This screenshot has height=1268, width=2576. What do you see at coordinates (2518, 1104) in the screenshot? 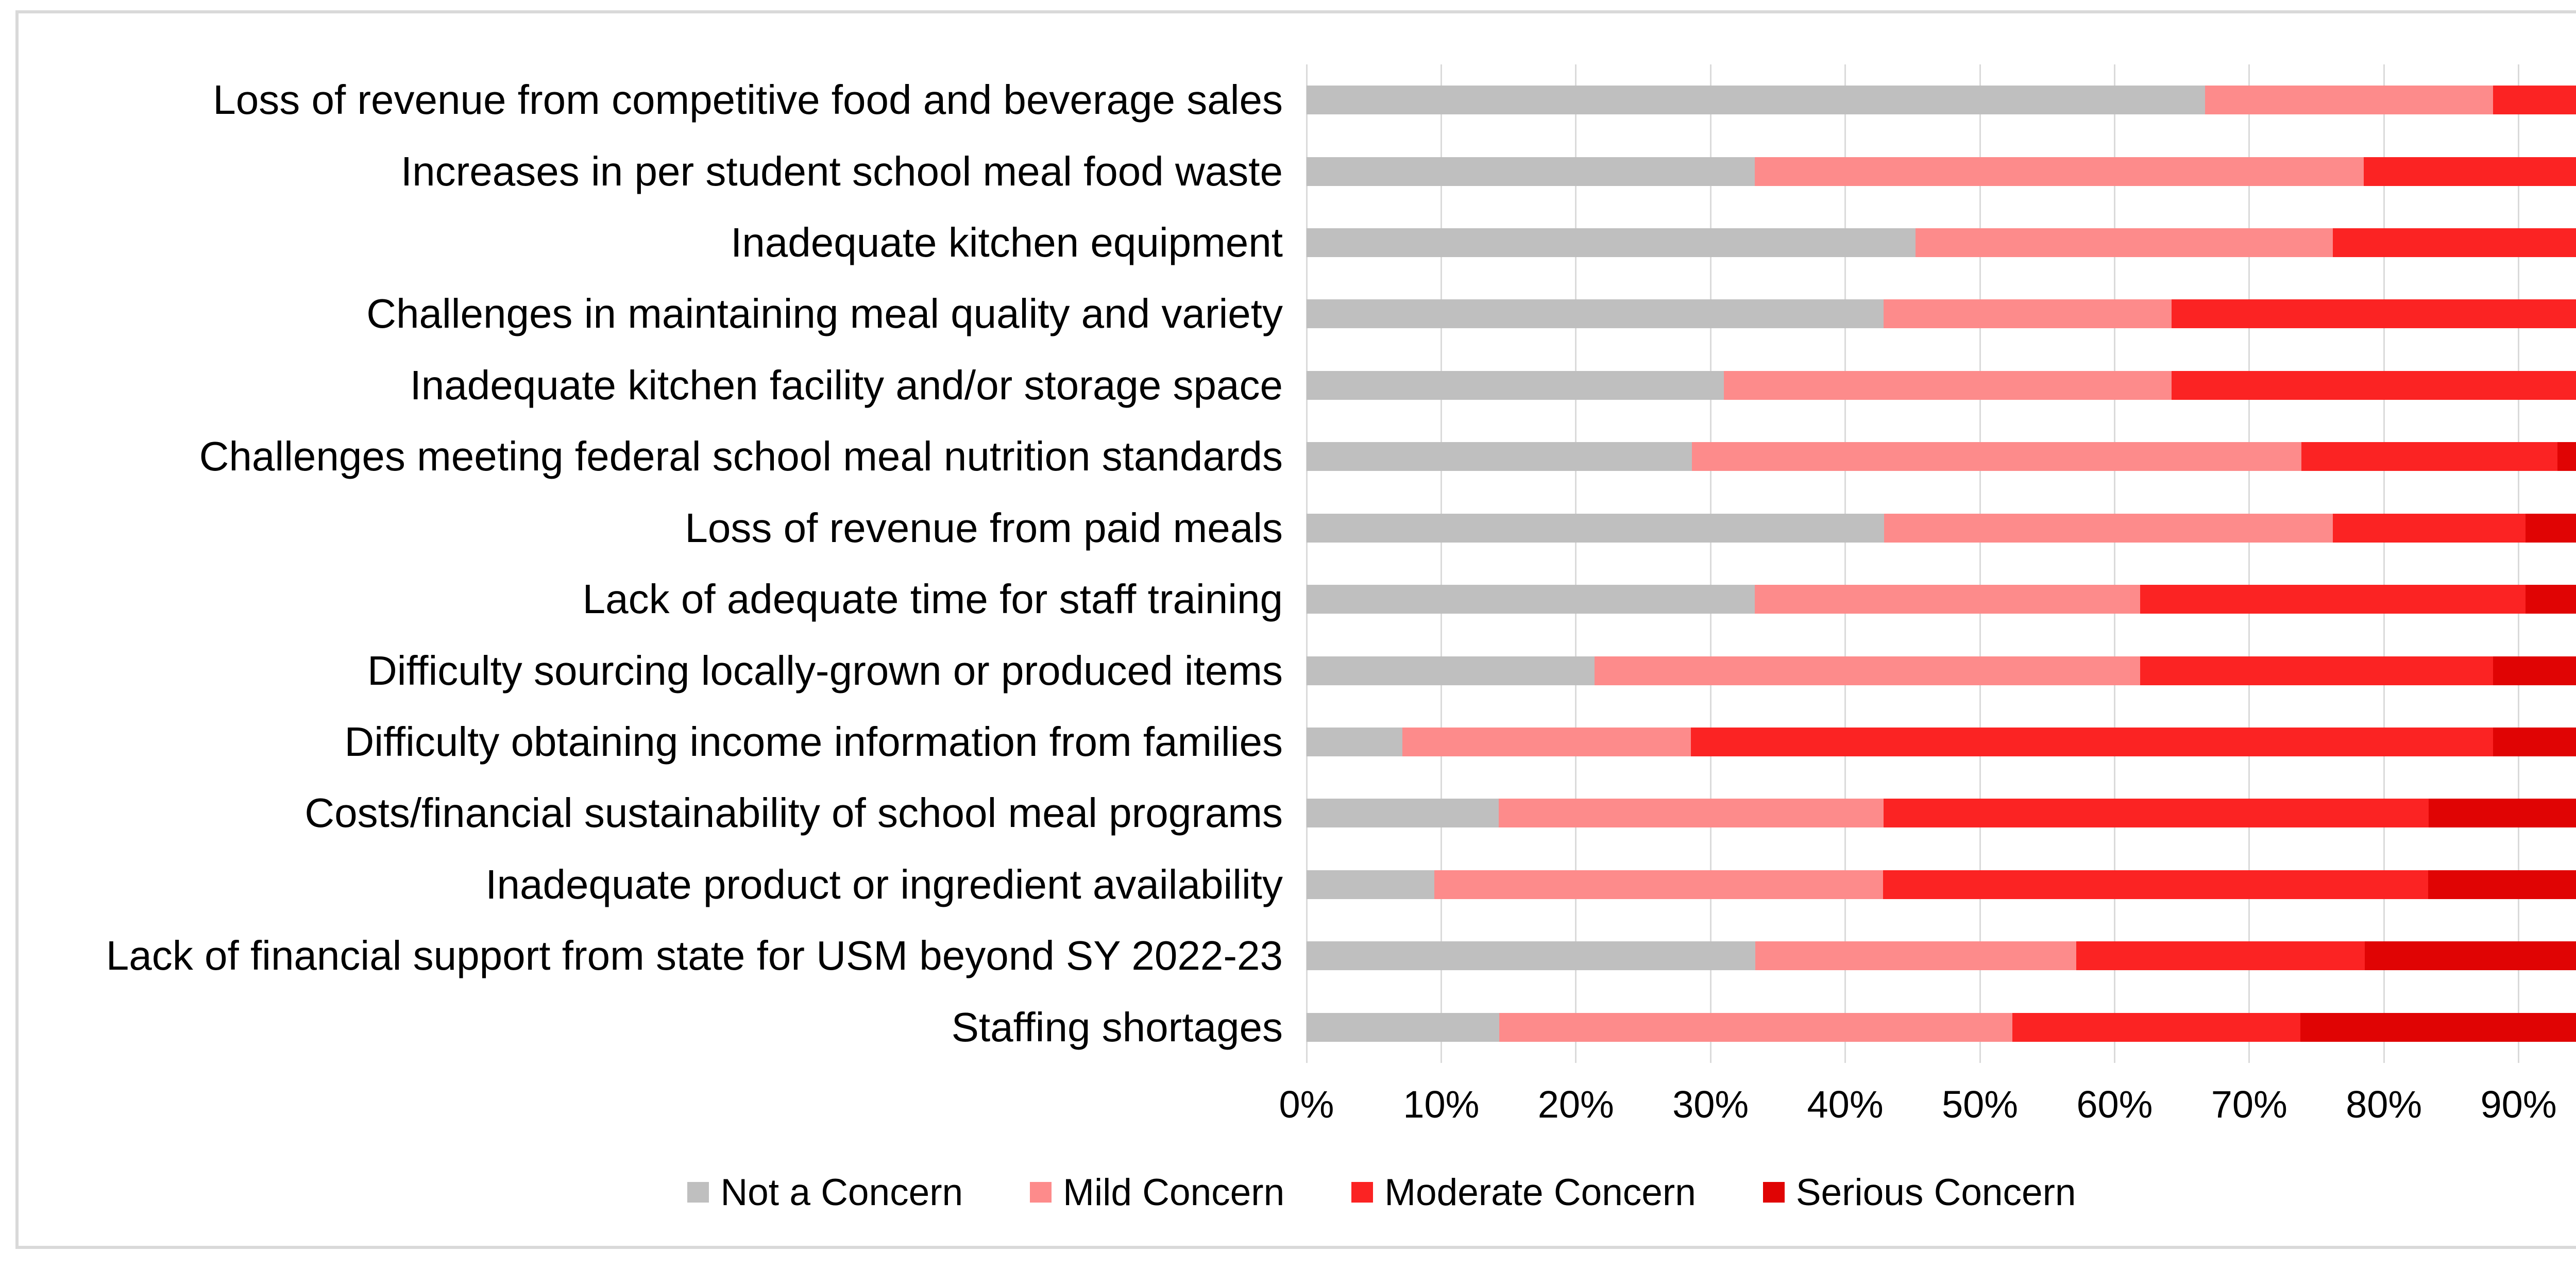
I see `x-tick-label: 90%` at bounding box center [2518, 1104].